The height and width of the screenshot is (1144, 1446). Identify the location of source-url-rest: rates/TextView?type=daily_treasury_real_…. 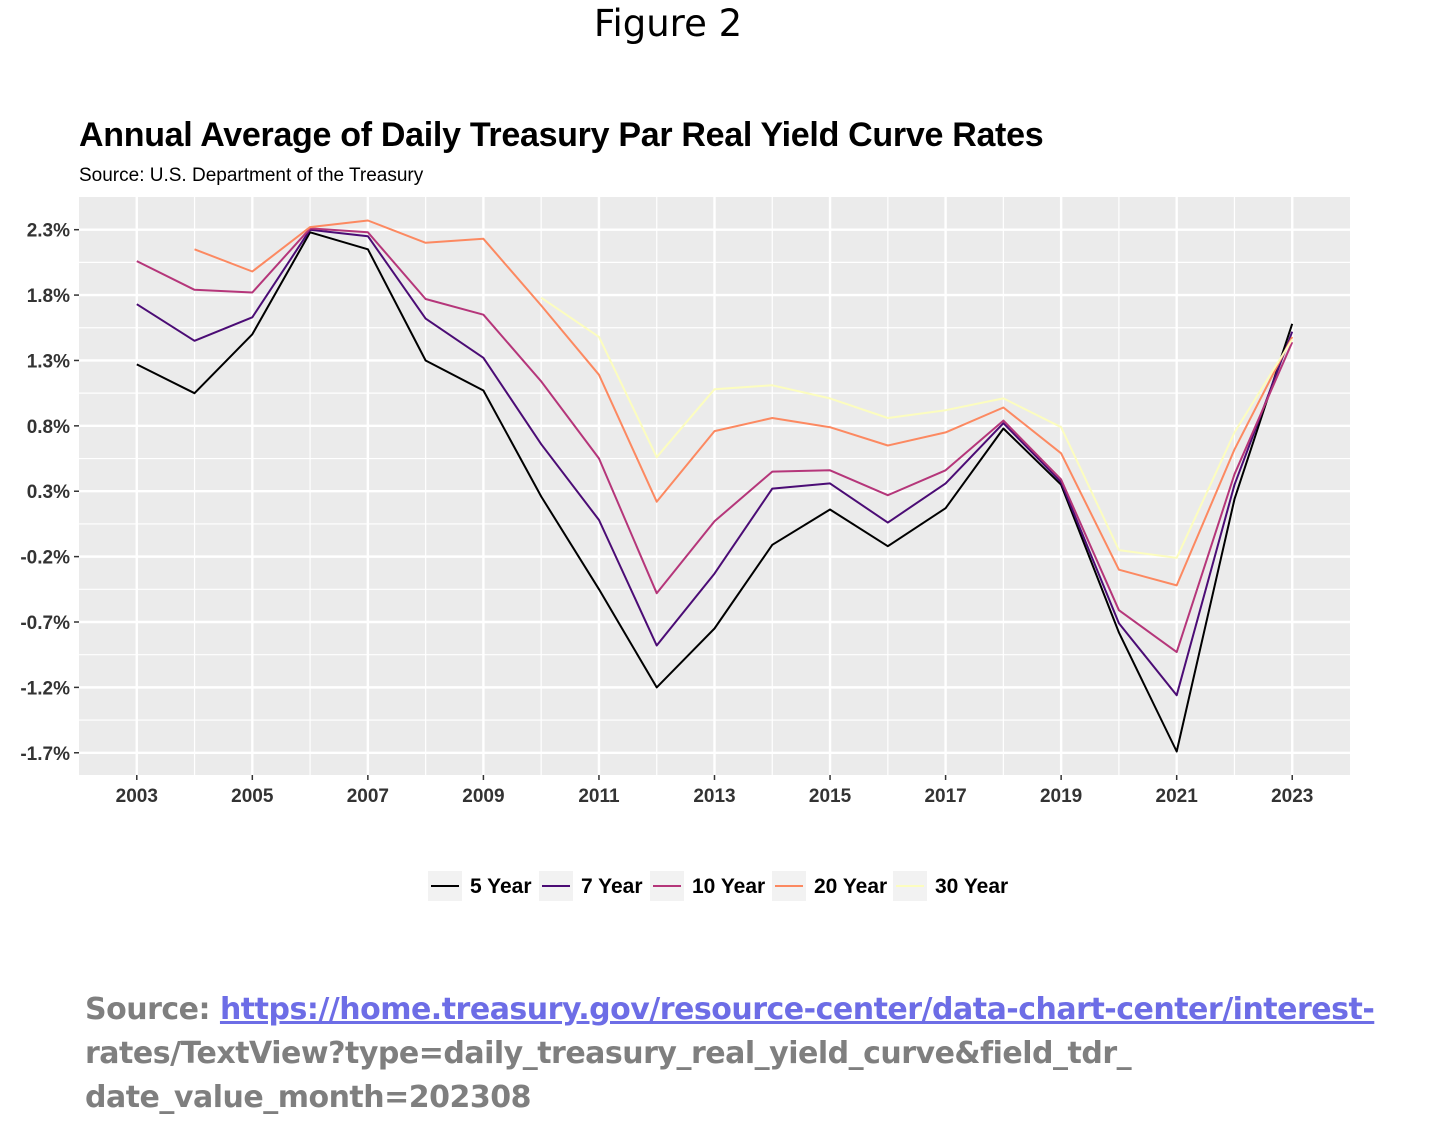
(608, 1075).